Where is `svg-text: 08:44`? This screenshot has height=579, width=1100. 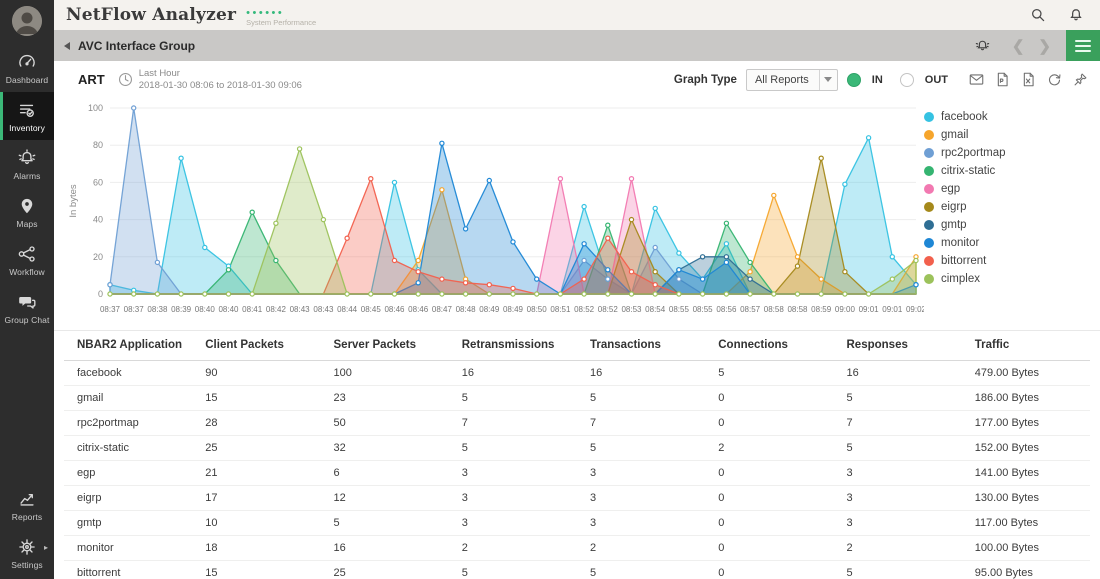 svg-text: 08:44 is located at coordinates (347, 309).